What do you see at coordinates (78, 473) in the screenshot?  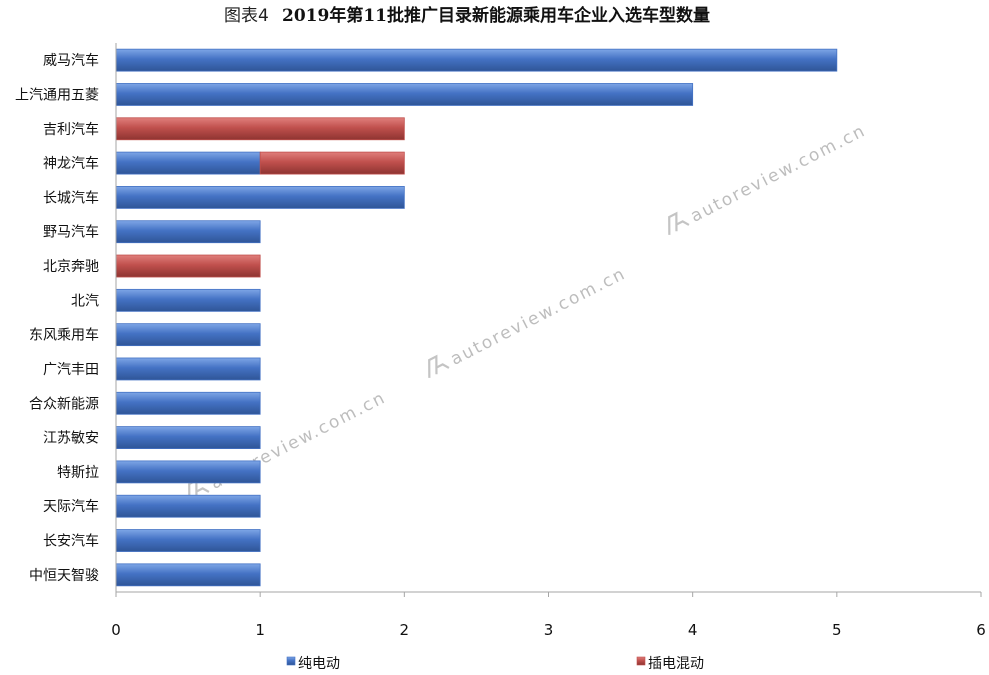 I see `category-label: 特斯拉` at bounding box center [78, 473].